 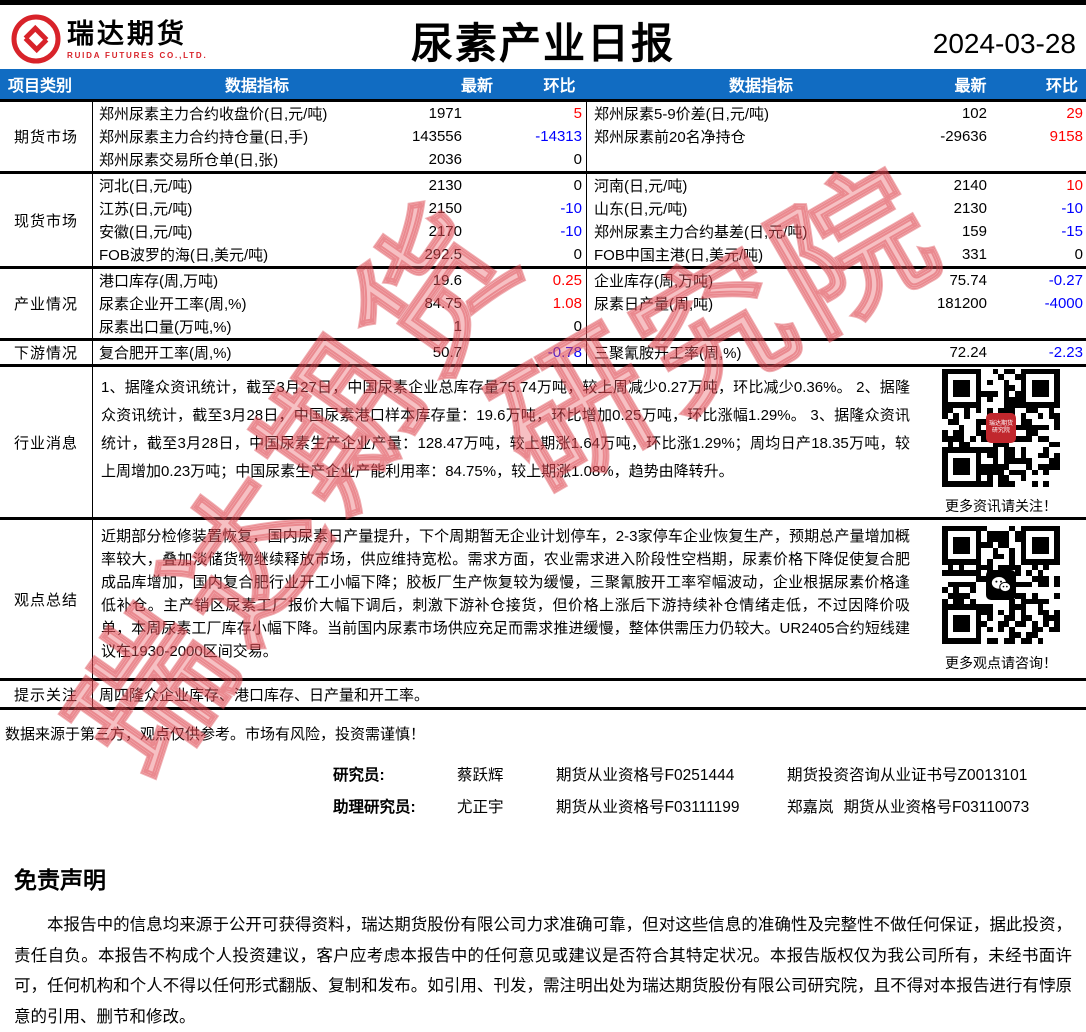 I want to click on report-date: 2024-03-28, so click(x=1004, y=43).